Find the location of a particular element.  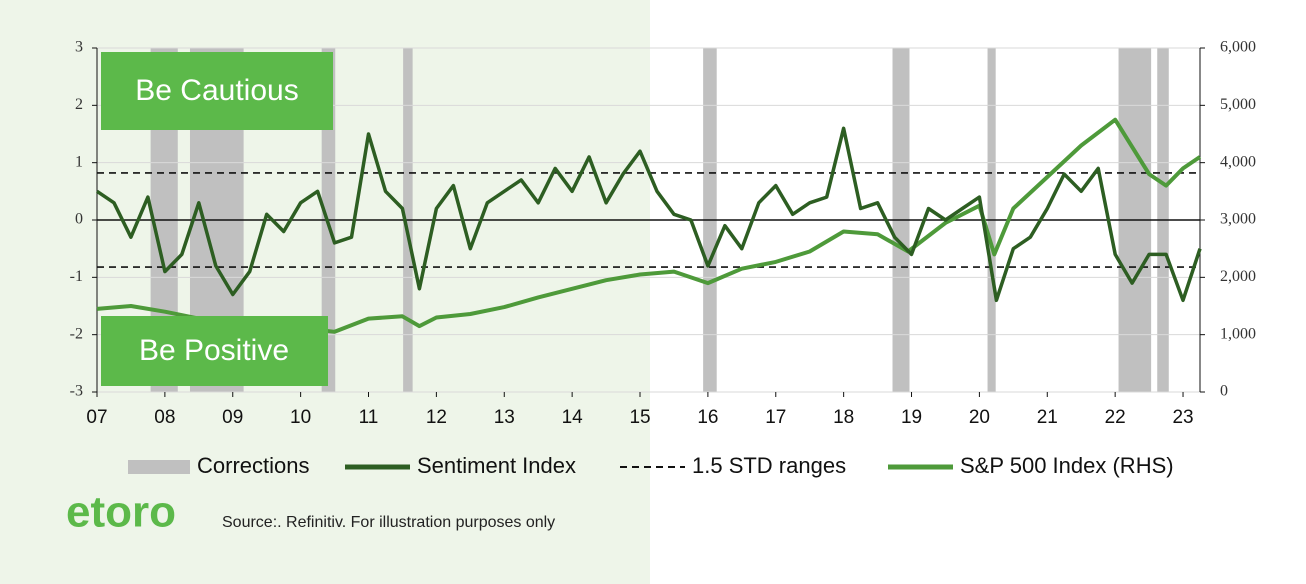

y2-tick-label: 1,000 is located at coordinates (1238, 333).